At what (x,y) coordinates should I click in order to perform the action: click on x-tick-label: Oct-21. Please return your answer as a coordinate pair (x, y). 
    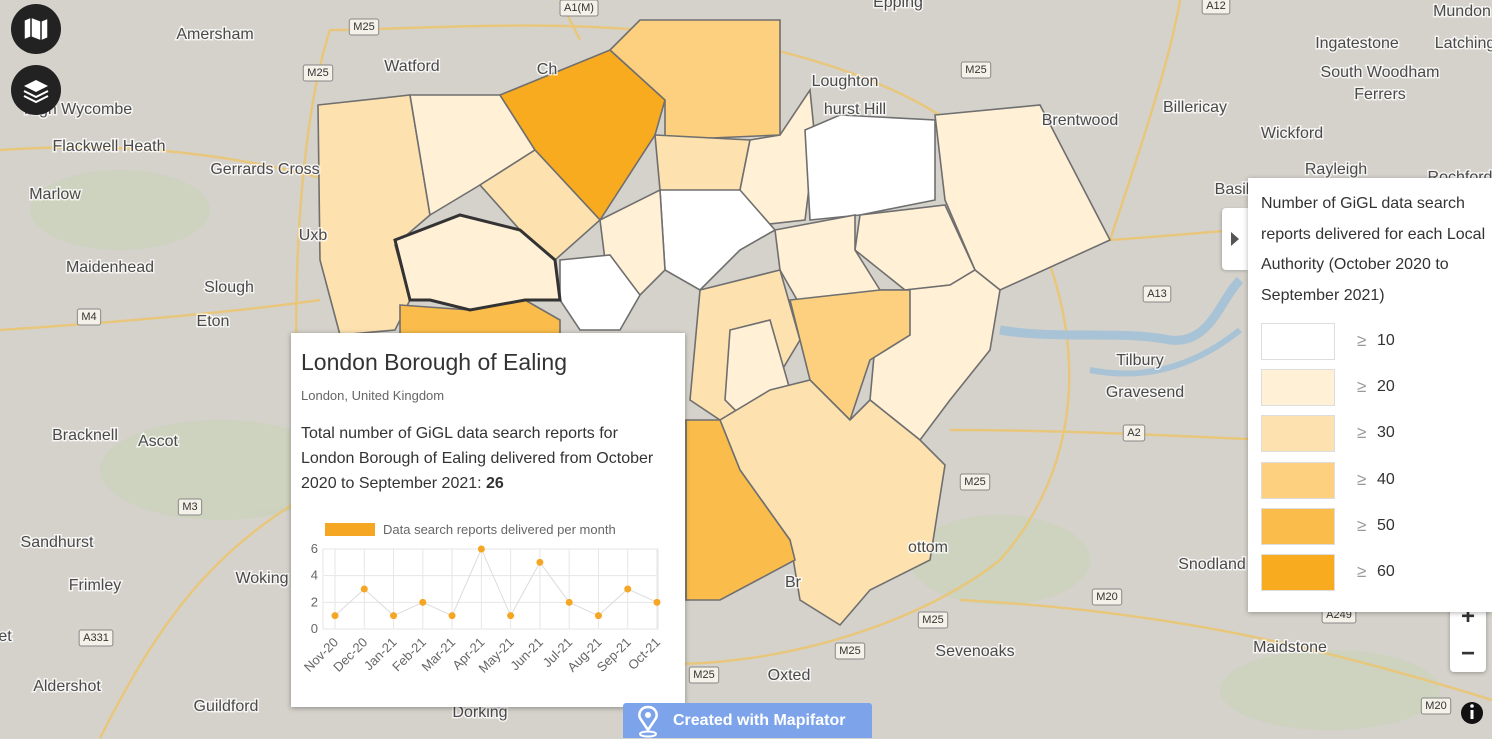
    Looking at the image, I should click on (644, 654).